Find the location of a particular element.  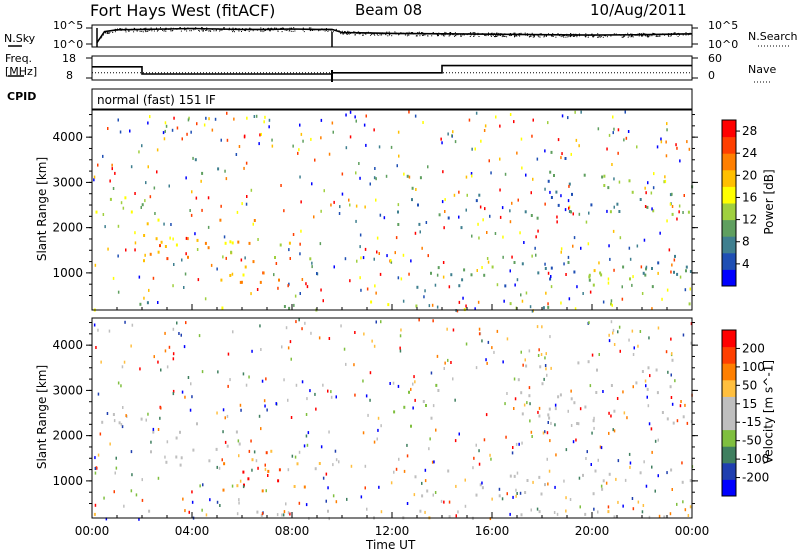

colorbar-tick-label: -200 is located at coordinates (755, 478).